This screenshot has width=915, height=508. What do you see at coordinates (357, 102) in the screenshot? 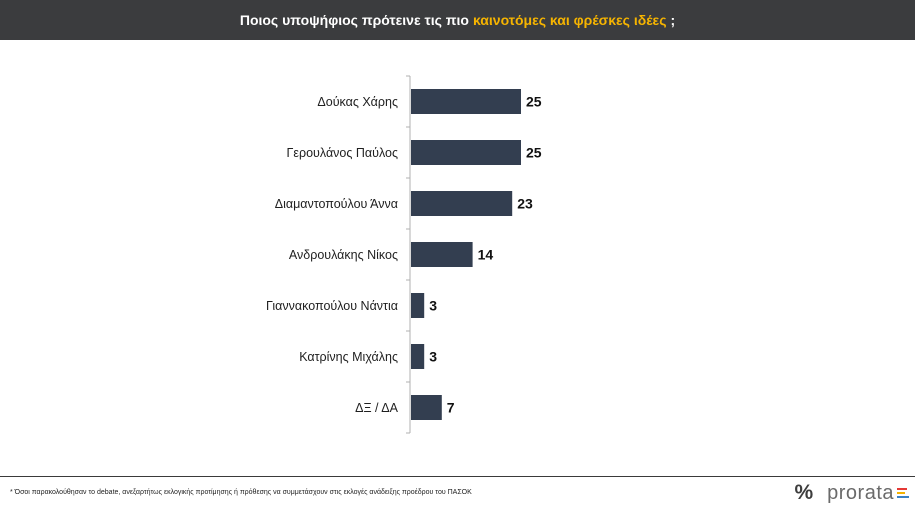
I see `category-label: Δούκας Χάρης` at bounding box center [357, 102].